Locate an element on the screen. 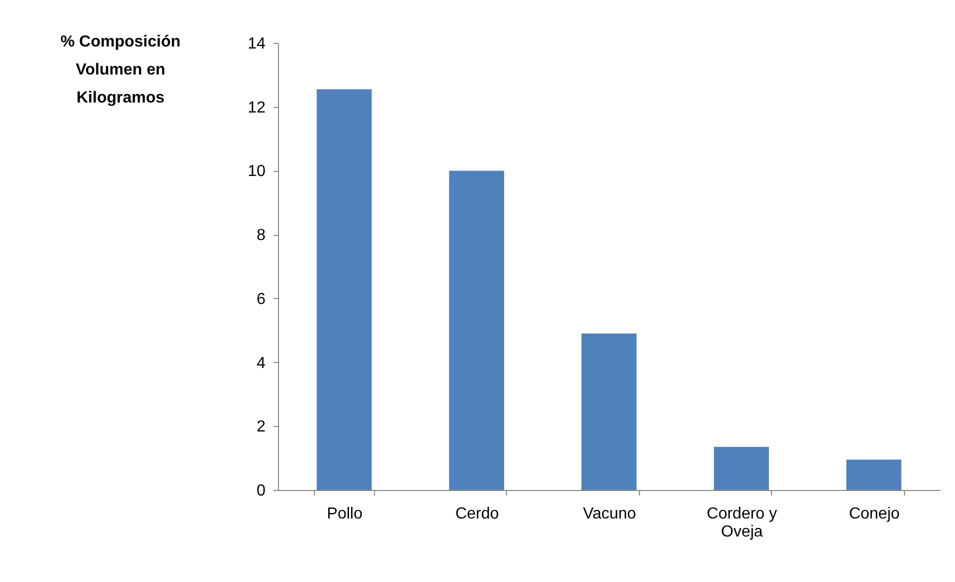 Image resolution: width=955 pixels, height=582 pixels. y-tick-label: 6 is located at coordinates (261, 299).